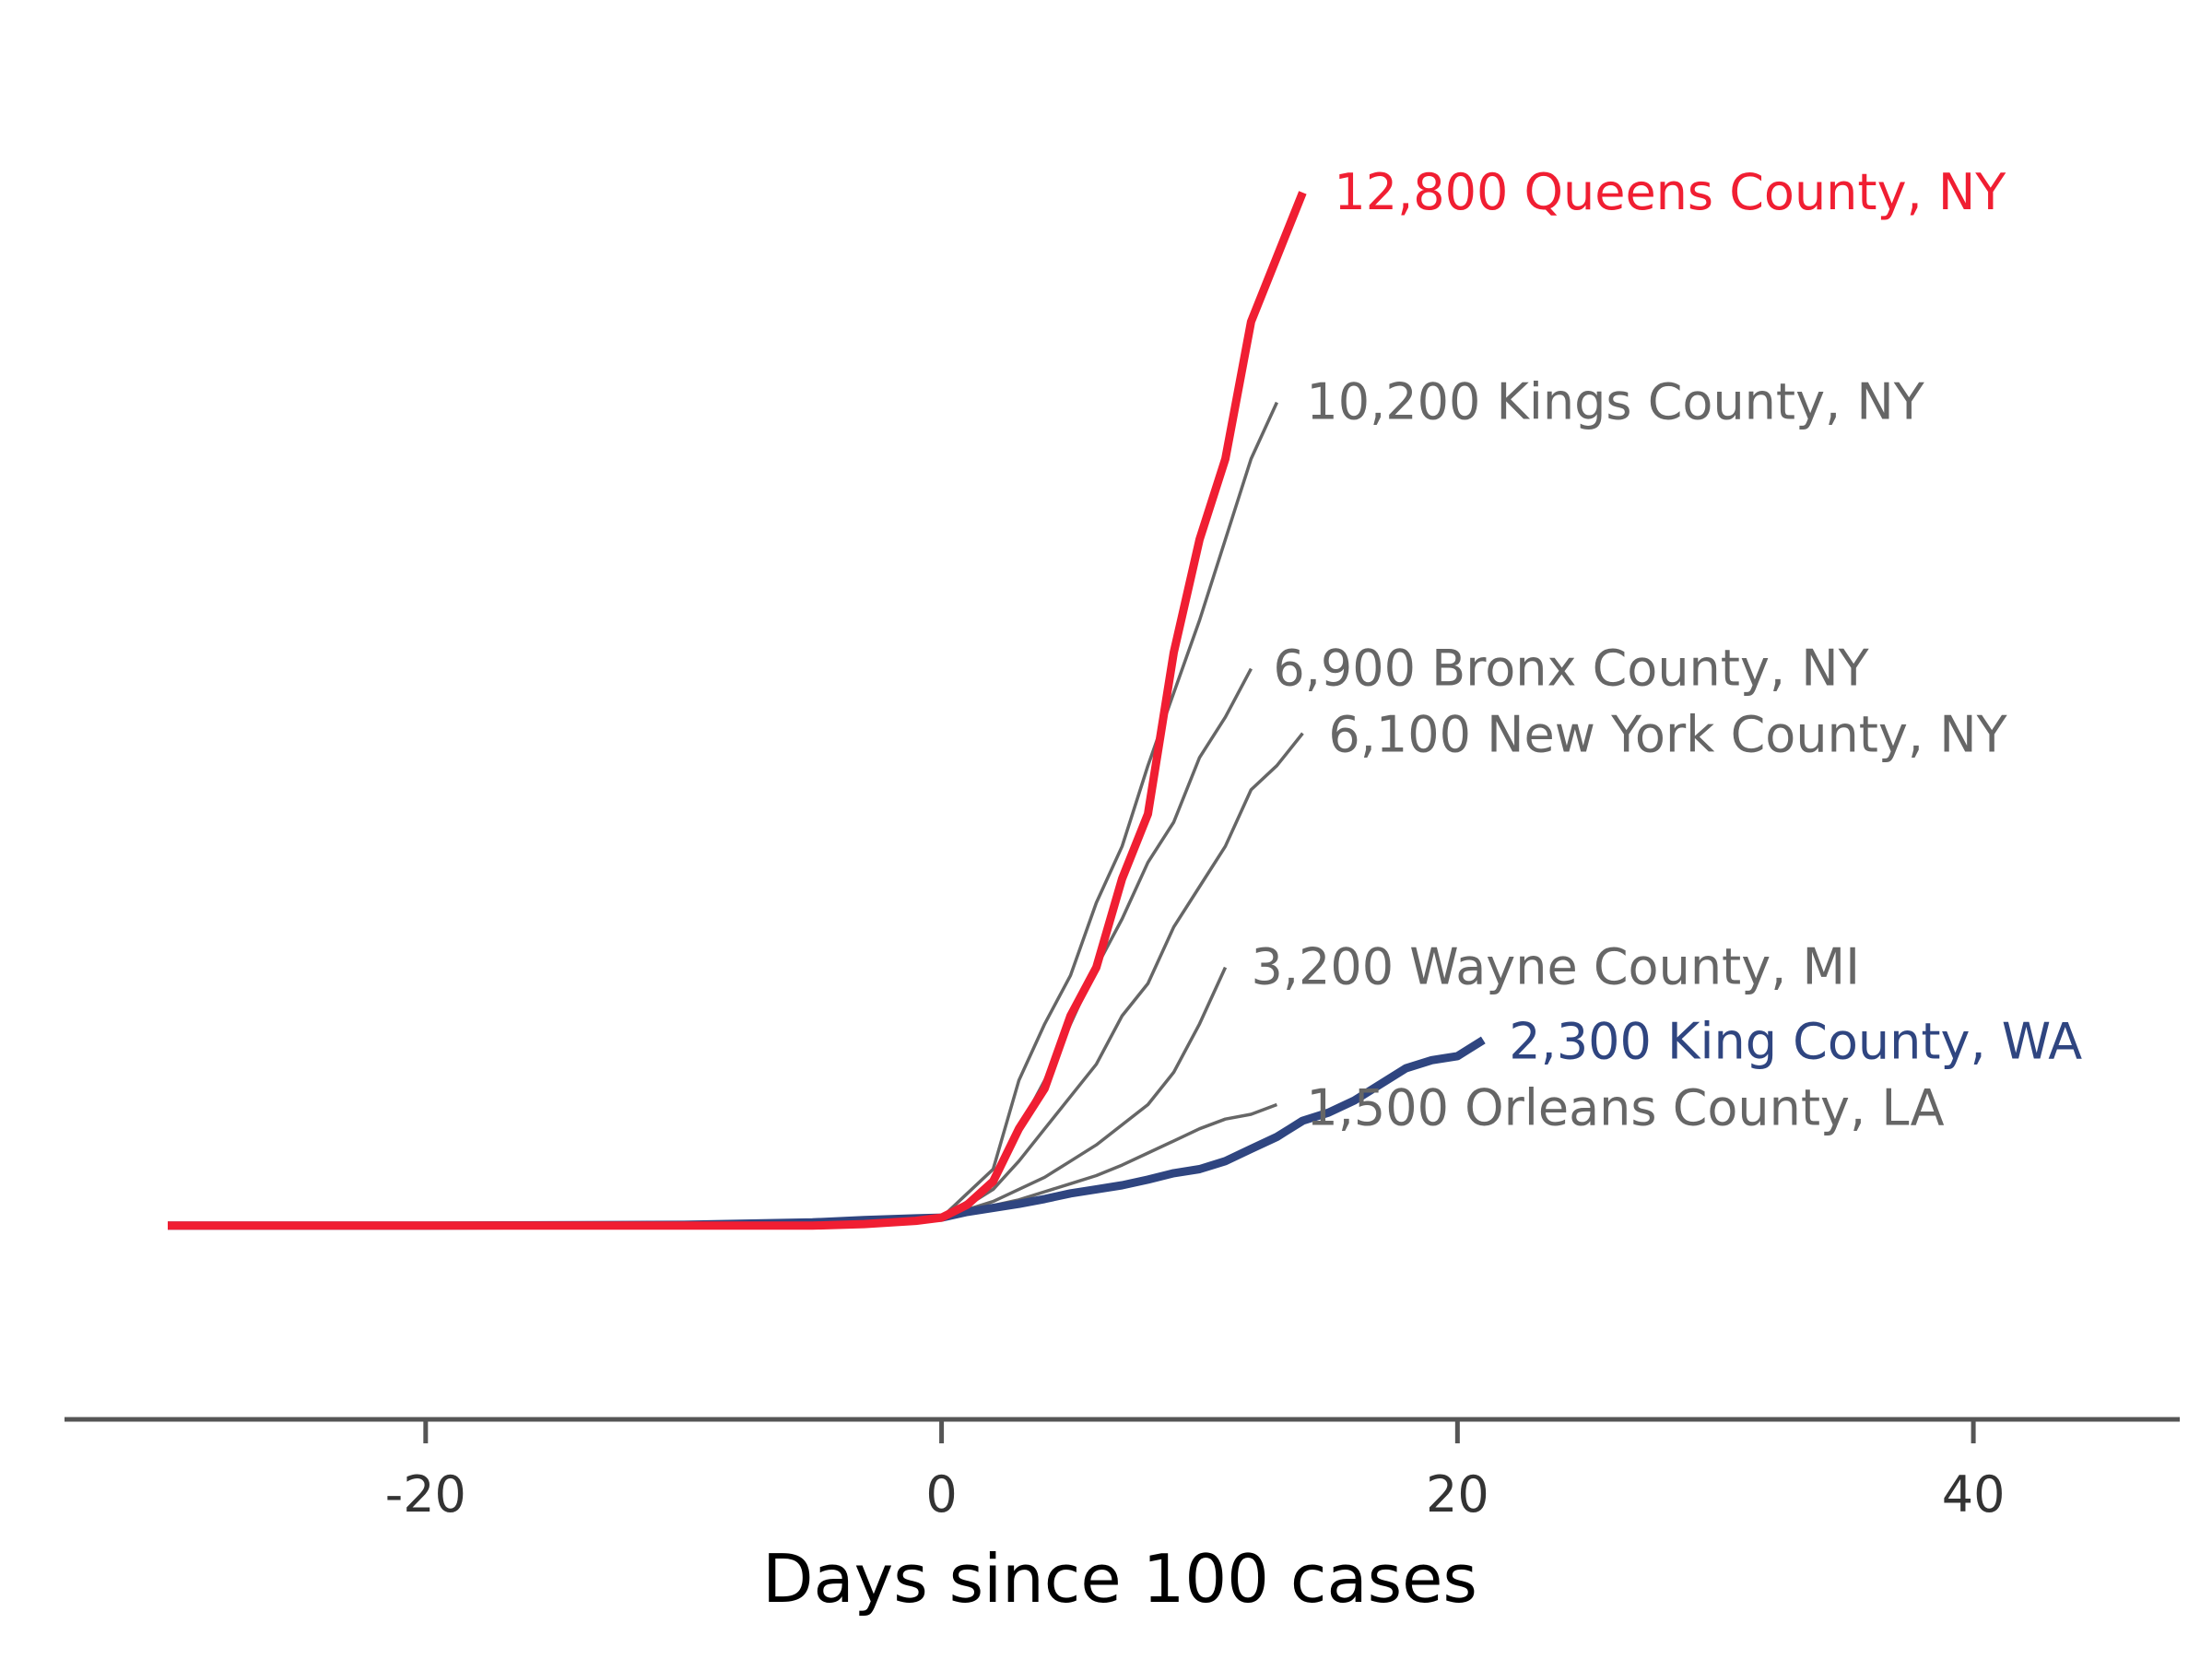  What do you see at coordinates (1457, 1494) in the screenshot?
I see `x-tick-label: 20` at bounding box center [1457, 1494].